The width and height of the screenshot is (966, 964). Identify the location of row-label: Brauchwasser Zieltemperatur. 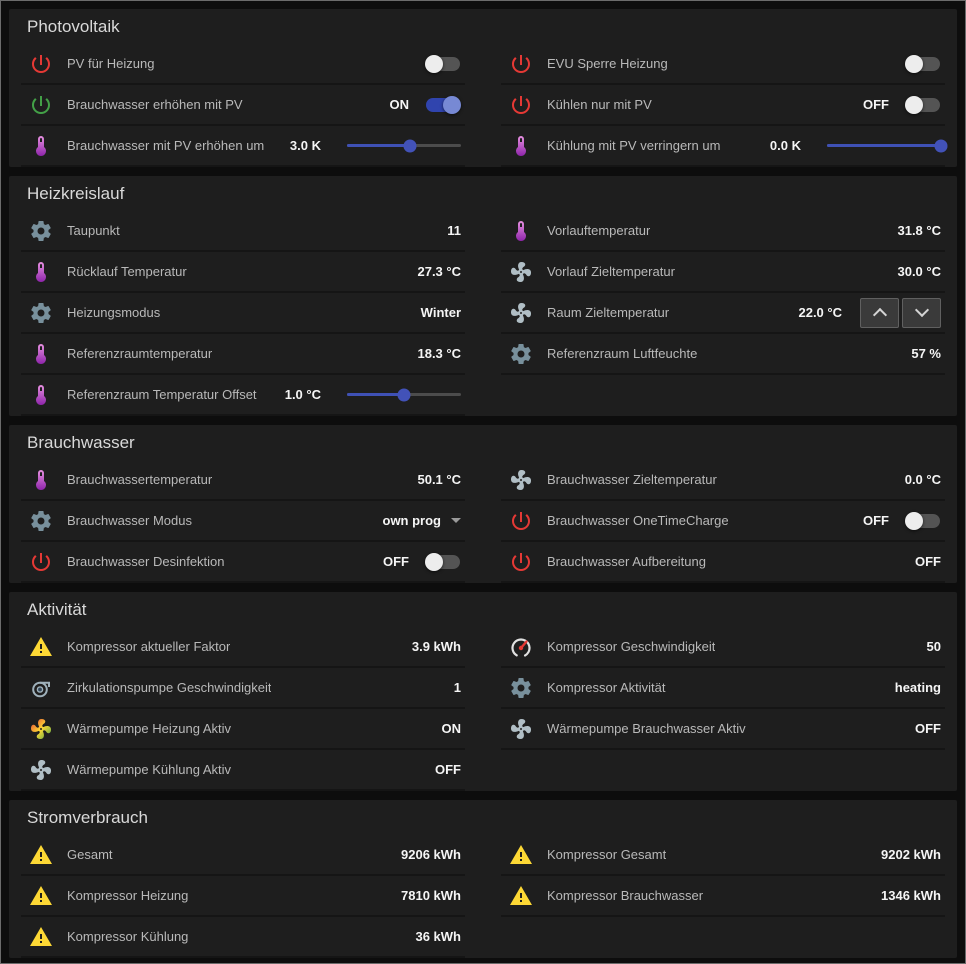
(632, 479).